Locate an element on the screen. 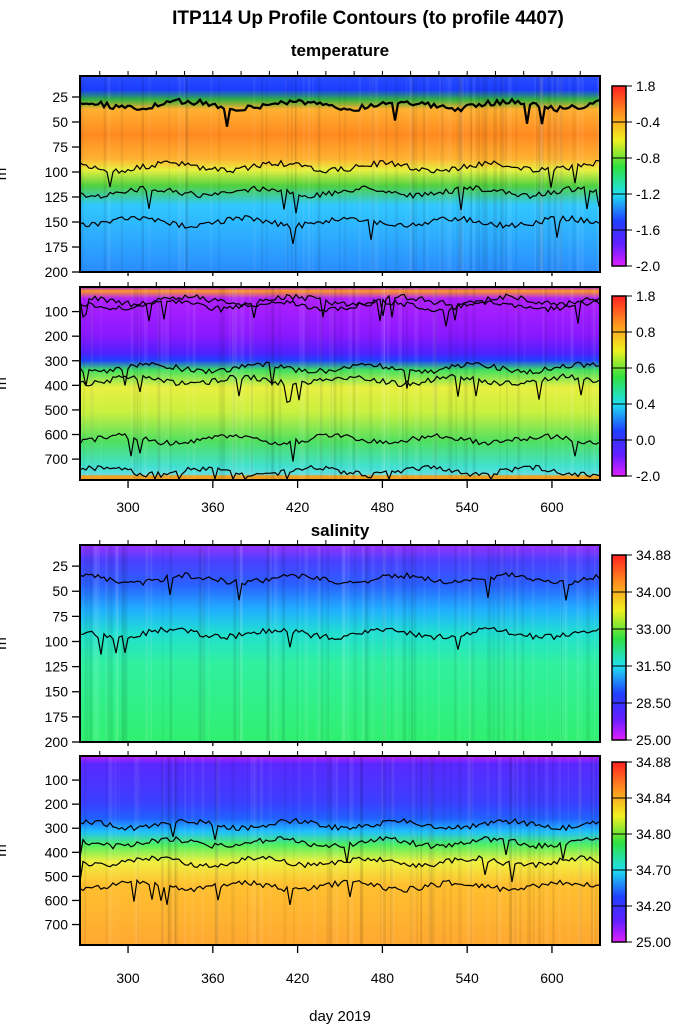  y-tick-label: 75 is located at coordinates (60, 147).